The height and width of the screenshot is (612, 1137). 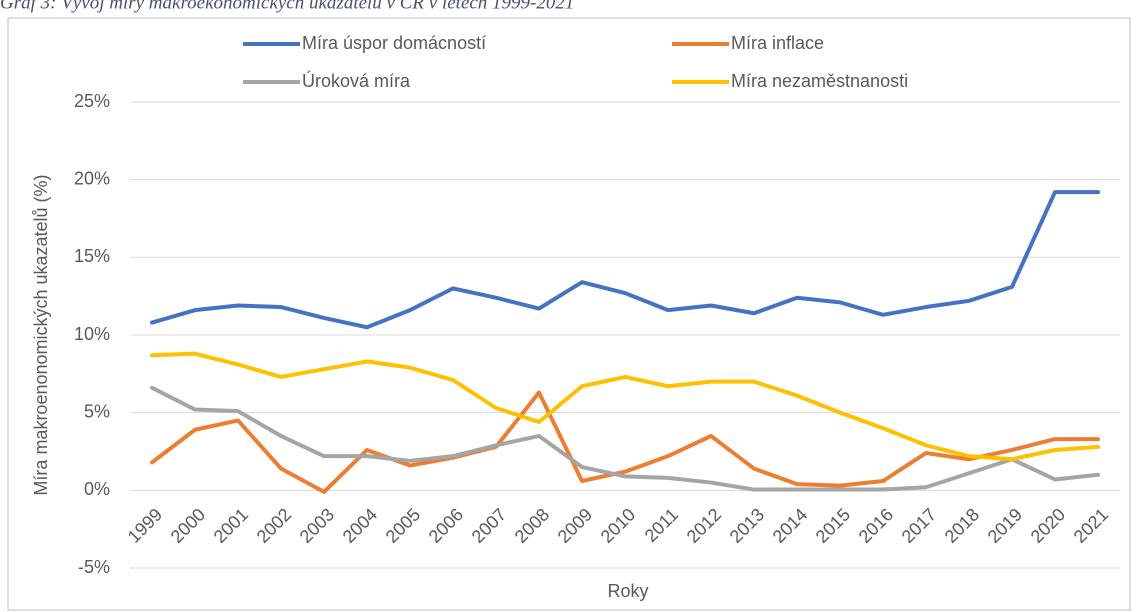 What do you see at coordinates (97, 411) in the screenshot?
I see `y-tick-label: 5%` at bounding box center [97, 411].